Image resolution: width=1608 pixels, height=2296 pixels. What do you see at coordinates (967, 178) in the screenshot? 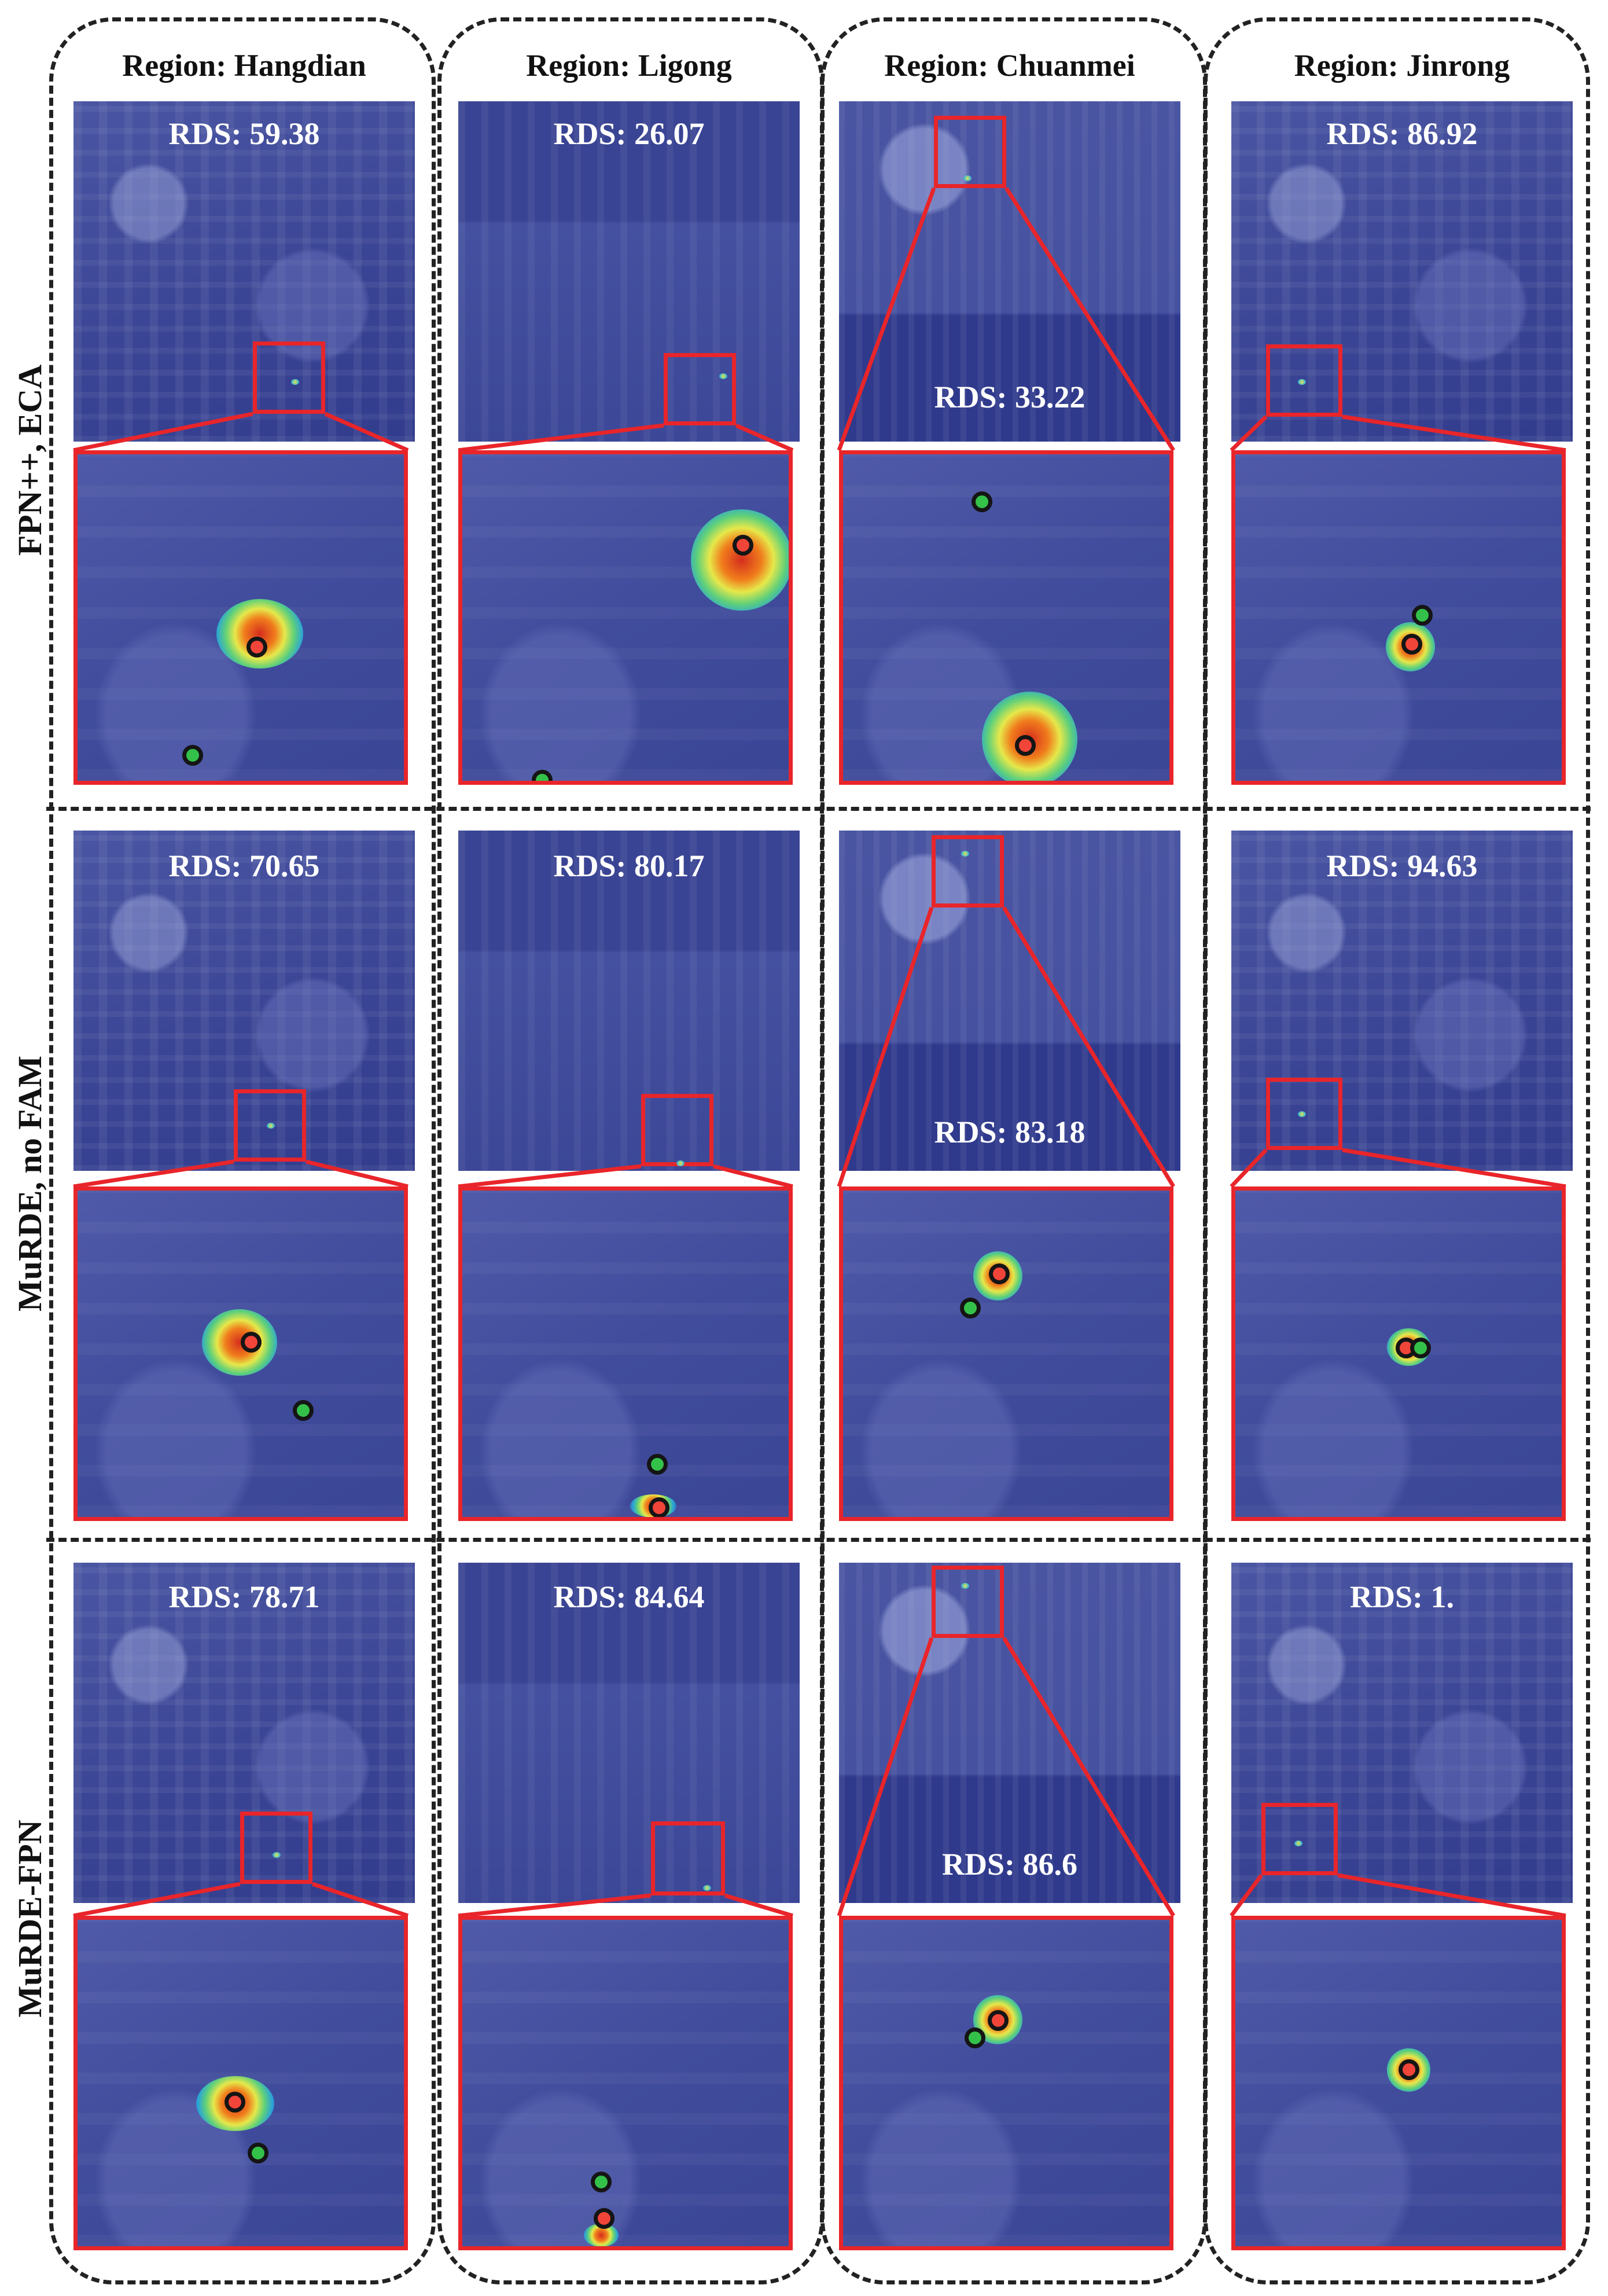
I see `heatmap-mini-chuanmei-row1` at bounding box center [967, 178].